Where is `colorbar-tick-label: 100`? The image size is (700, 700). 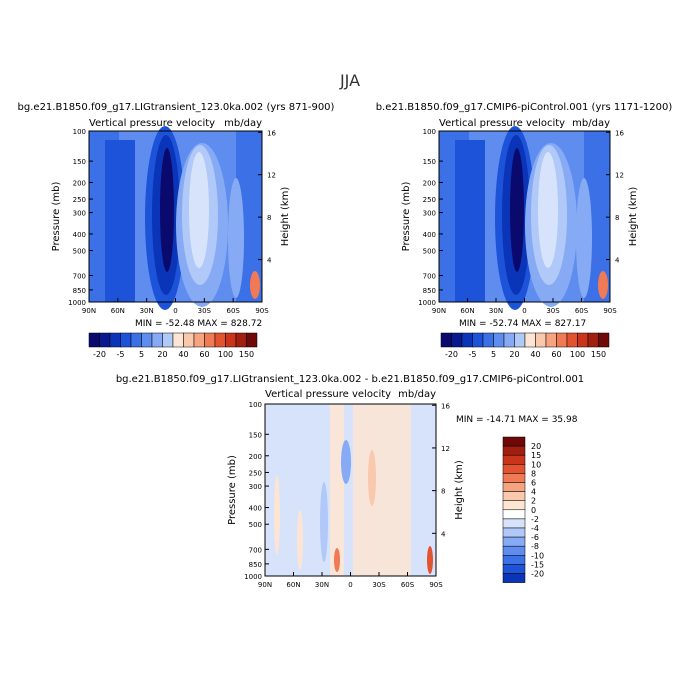 colorbar-tick-label: 100 is located at coordinates (577, 354).